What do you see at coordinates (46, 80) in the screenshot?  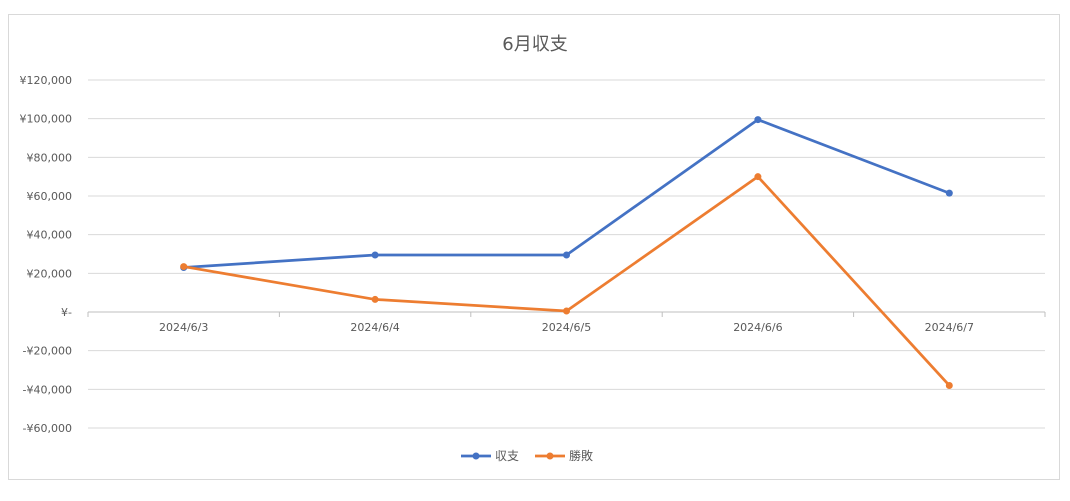 I see `y-tick-label: ¥120,000` at bounding box center [46, 80].